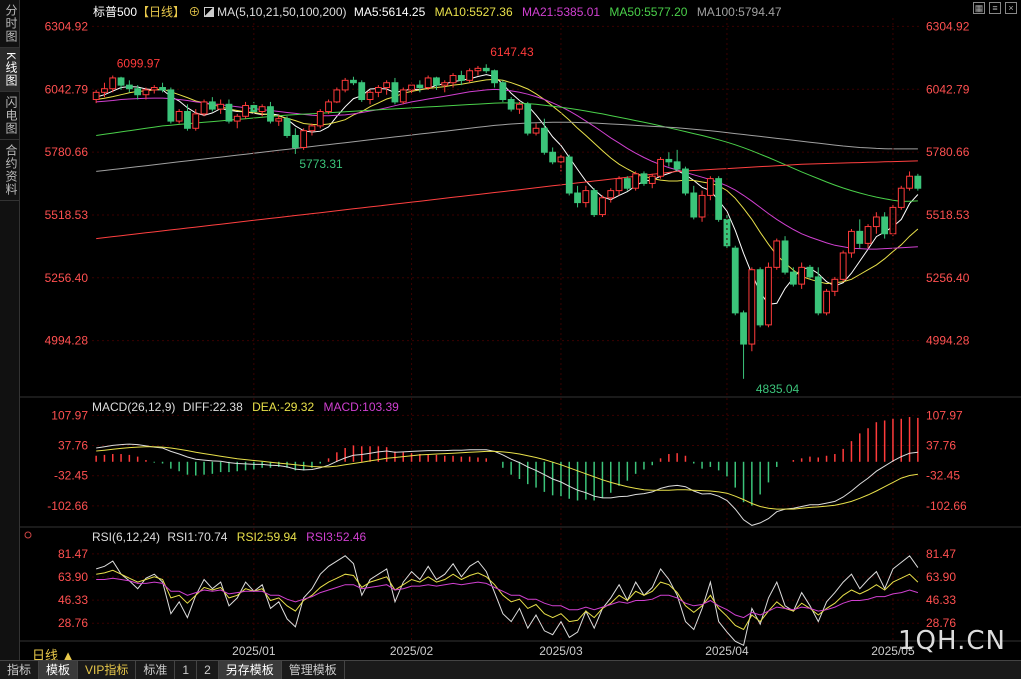 The height and width of the screenshot is (679, 1021). Describe the element at coordinates (361, 407) in the screenshot. I see `macd-value: MACD:103.39` at that location.